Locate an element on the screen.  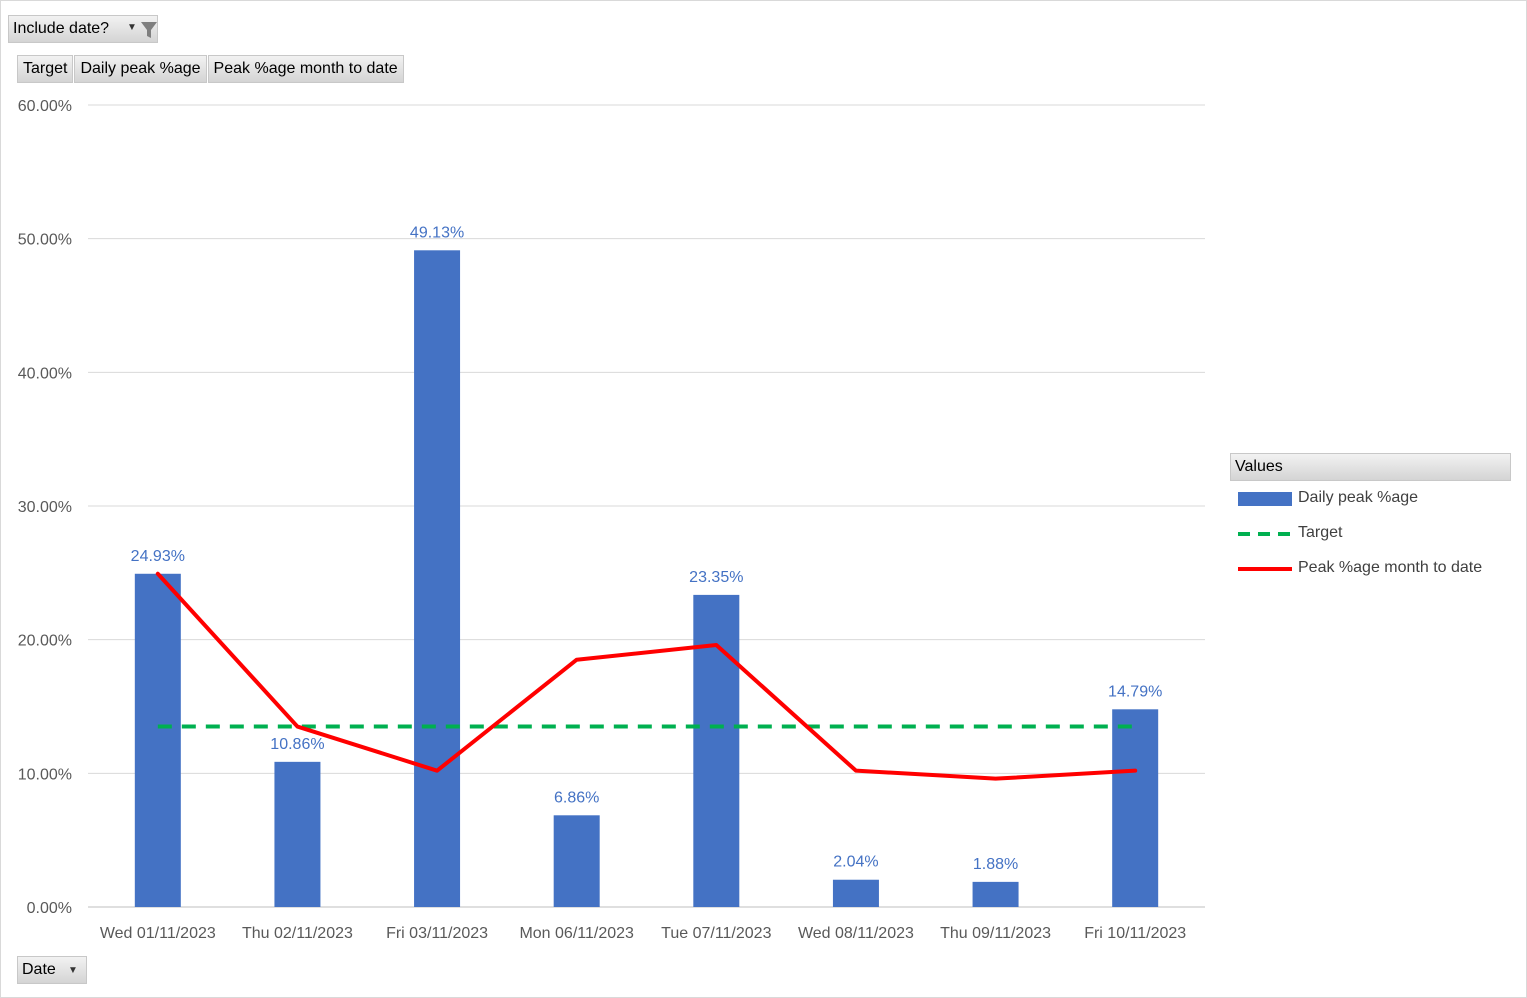
legend-line-swatch is located at coordinates (1265, 569).